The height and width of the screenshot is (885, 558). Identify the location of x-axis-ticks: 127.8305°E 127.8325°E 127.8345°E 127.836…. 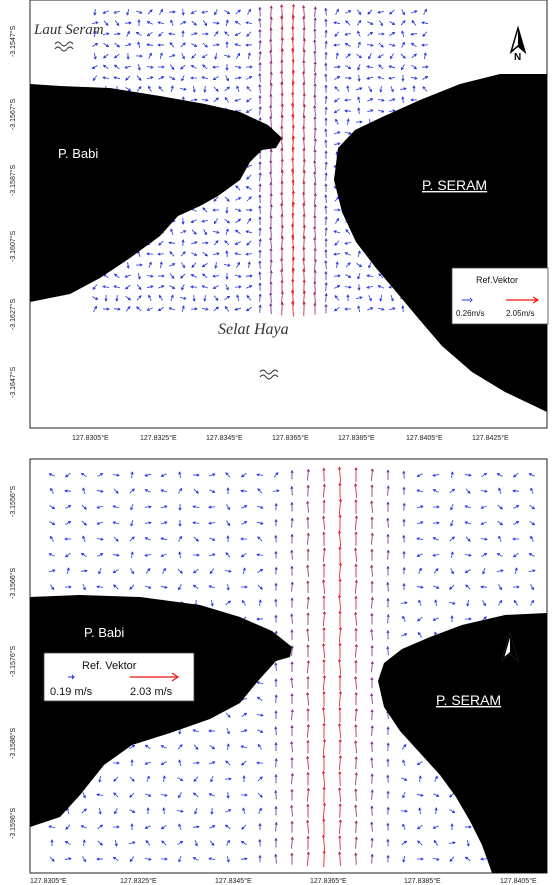
(283, 881).